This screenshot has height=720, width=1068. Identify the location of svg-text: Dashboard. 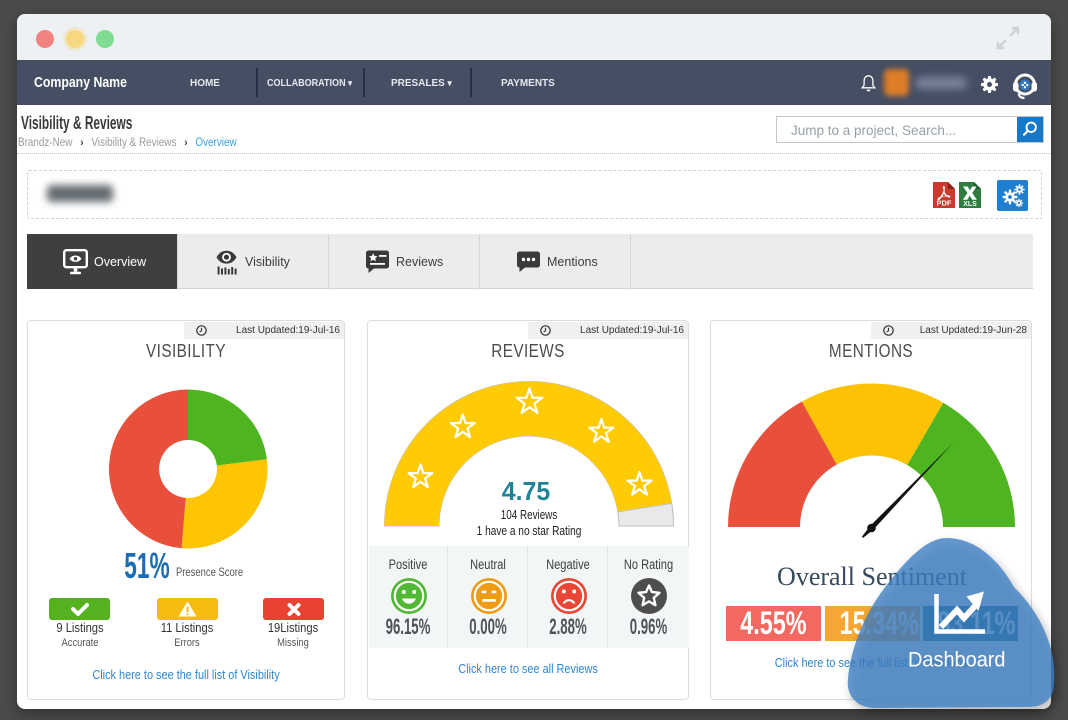
(957, 660).